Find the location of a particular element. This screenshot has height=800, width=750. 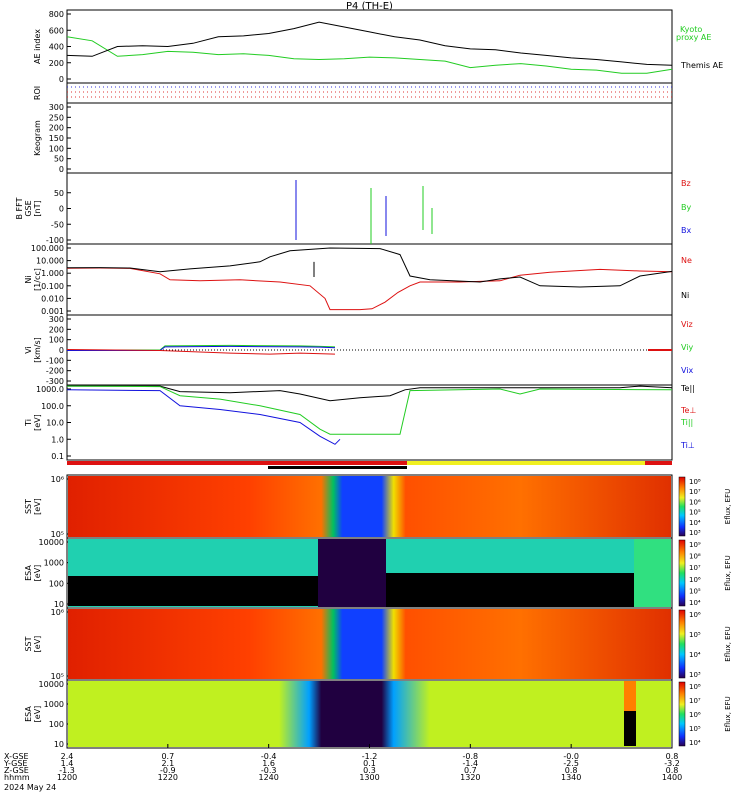

legend-ti-par: Ti|| is located at coordinates (686, 422).